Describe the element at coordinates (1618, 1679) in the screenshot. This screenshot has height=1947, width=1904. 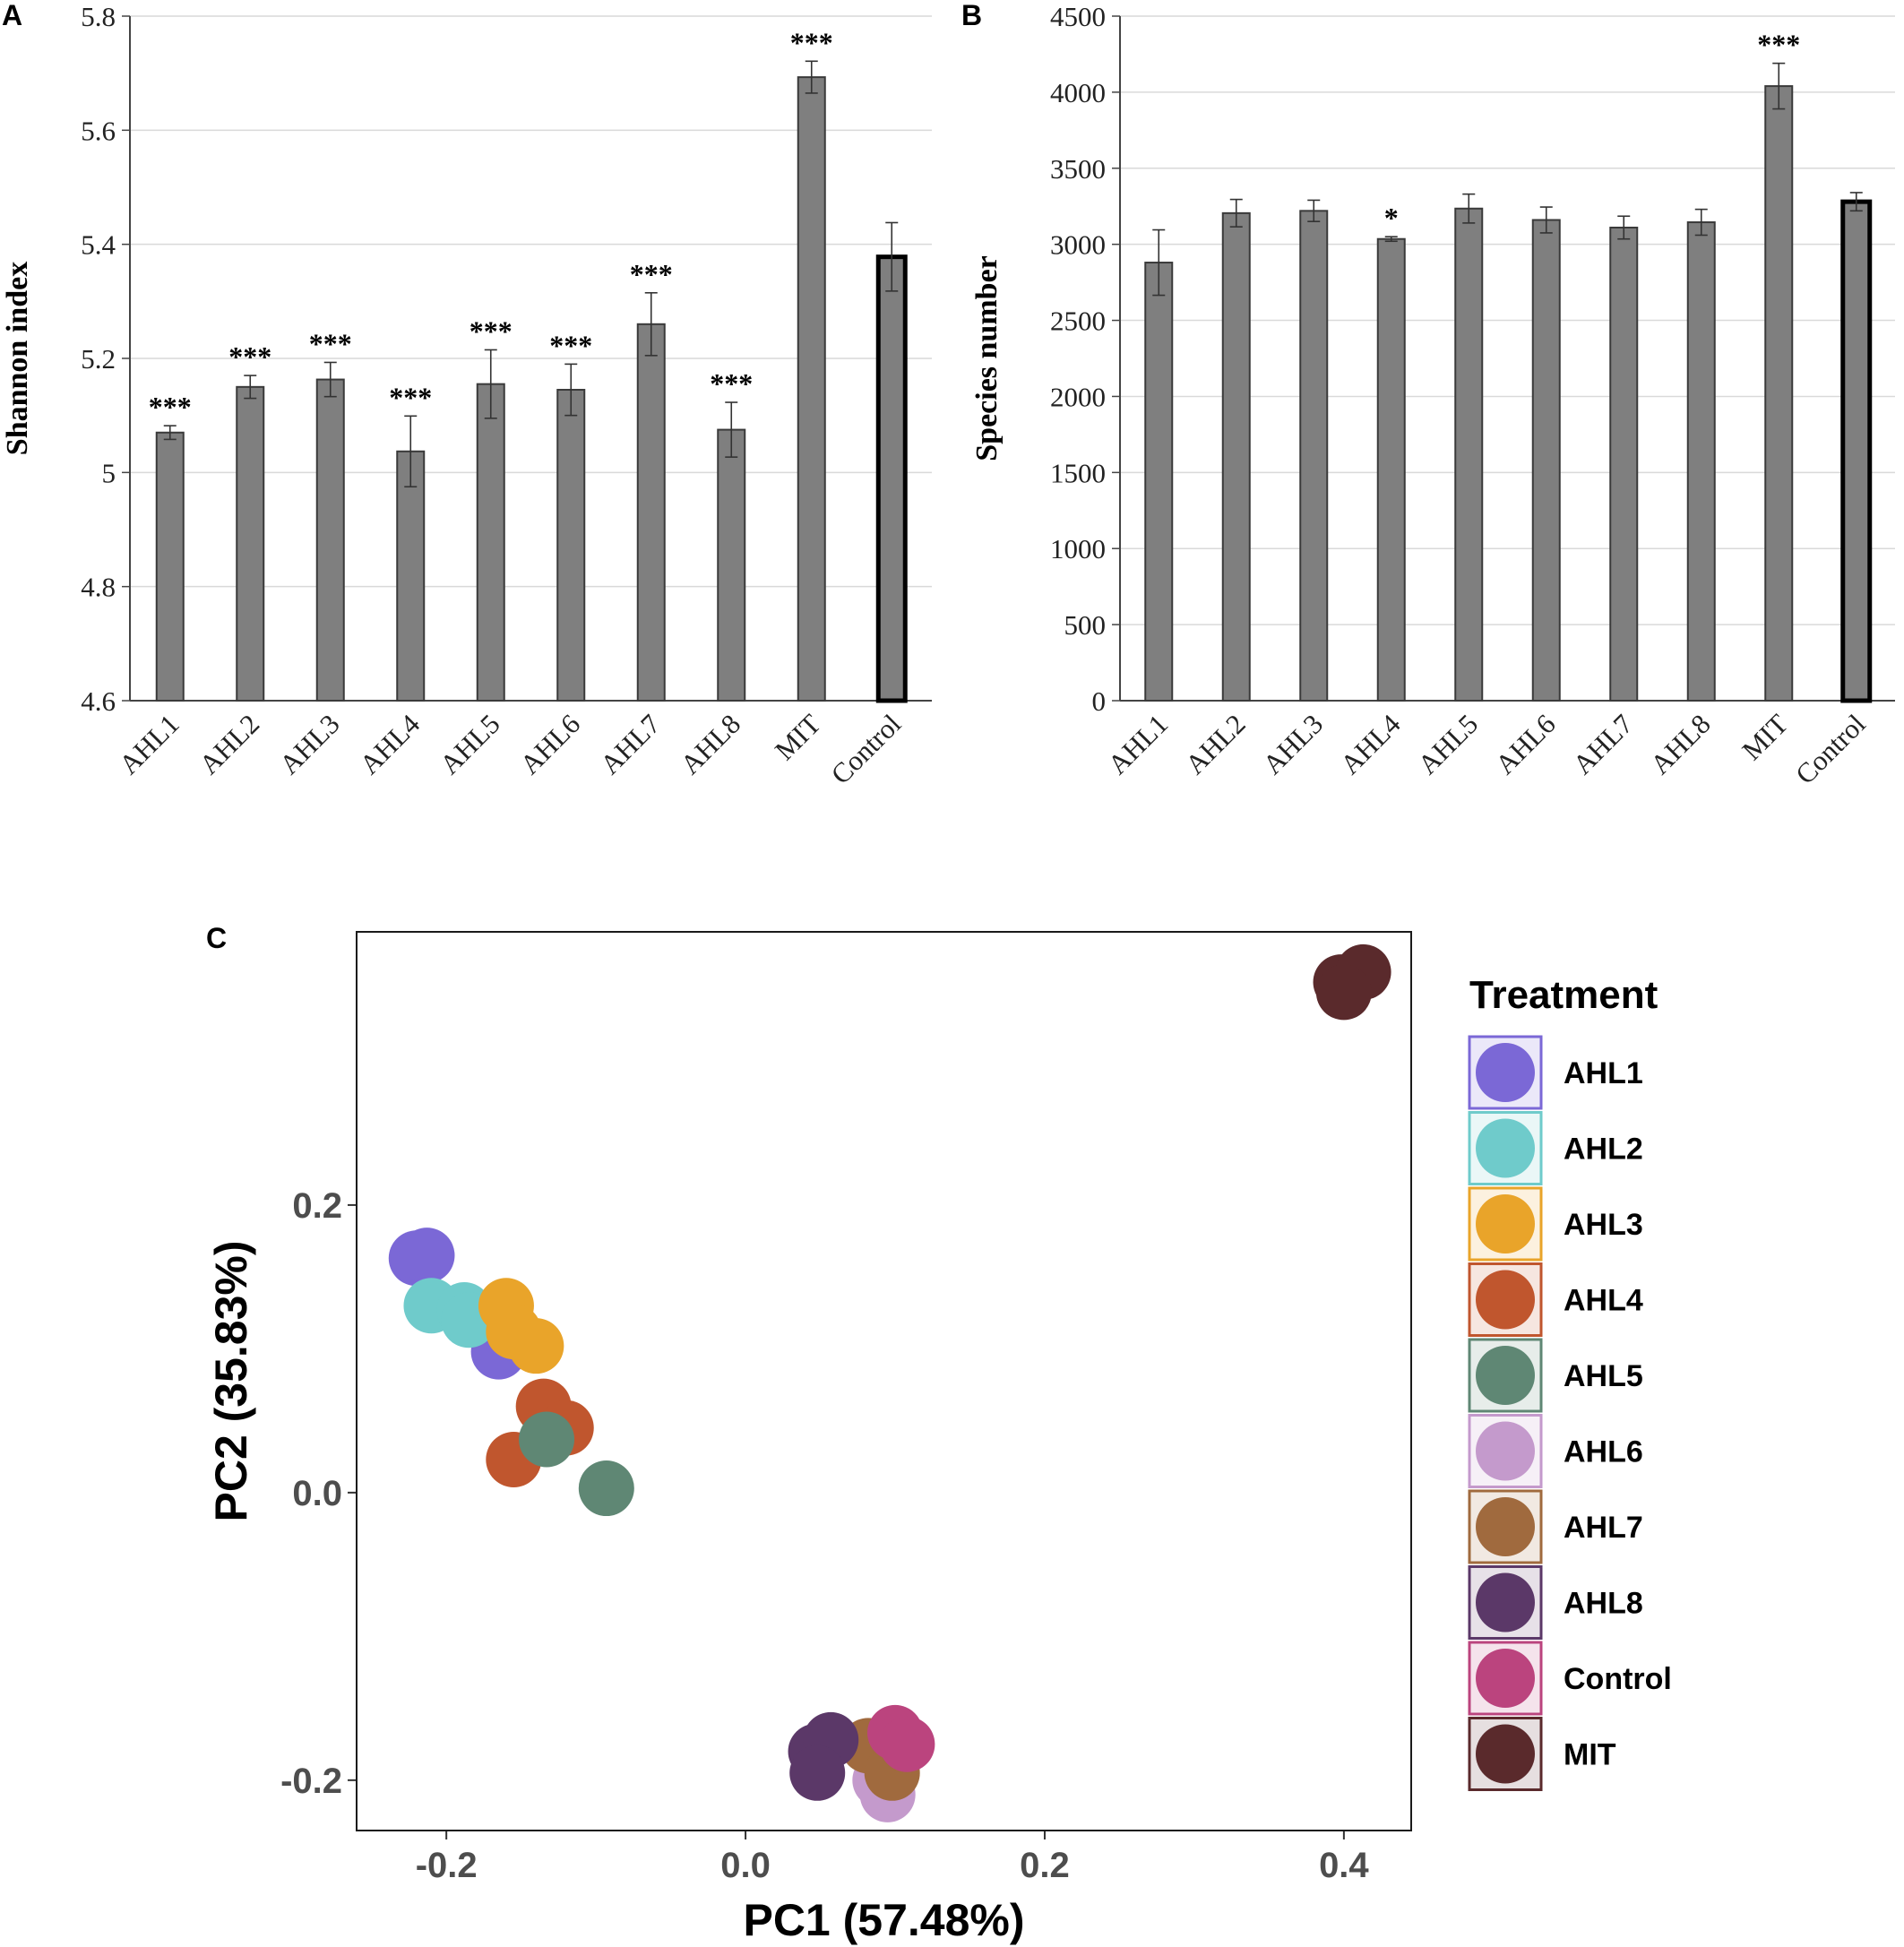
I see `legend-label-control: Control` at that location.